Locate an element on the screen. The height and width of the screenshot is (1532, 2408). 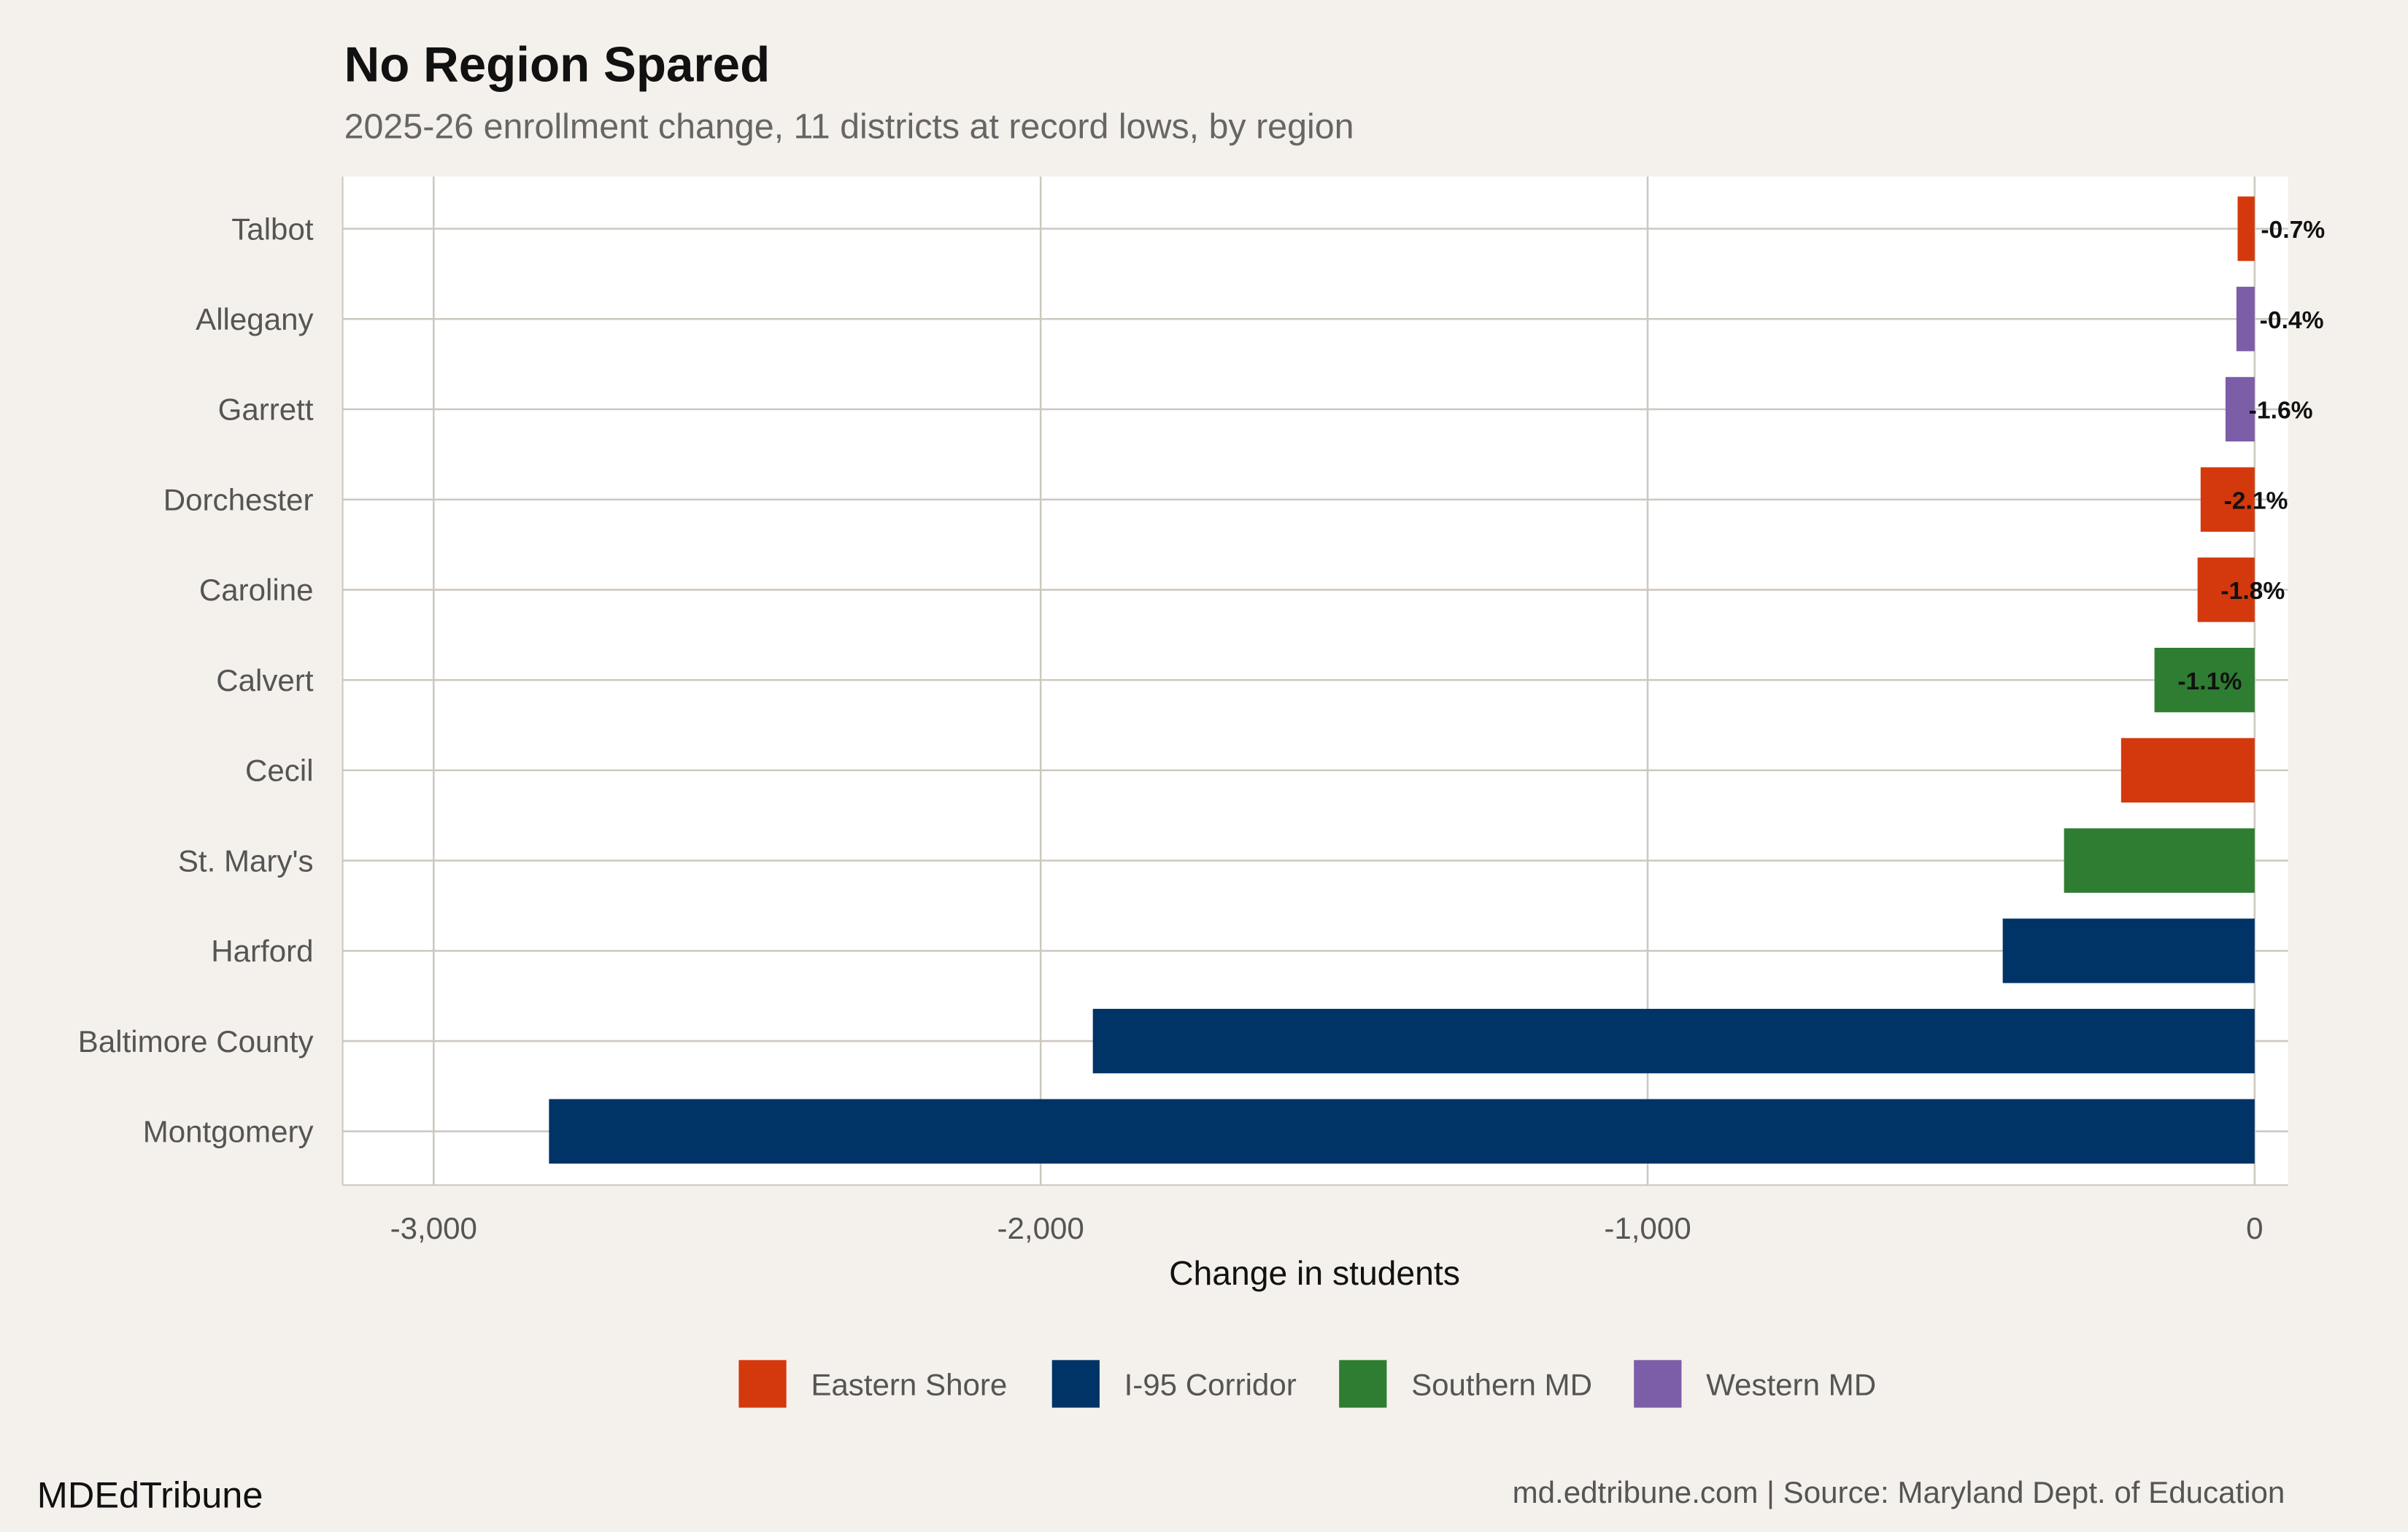
bar-label: -1.1% is located at coordinates (2209, 682).